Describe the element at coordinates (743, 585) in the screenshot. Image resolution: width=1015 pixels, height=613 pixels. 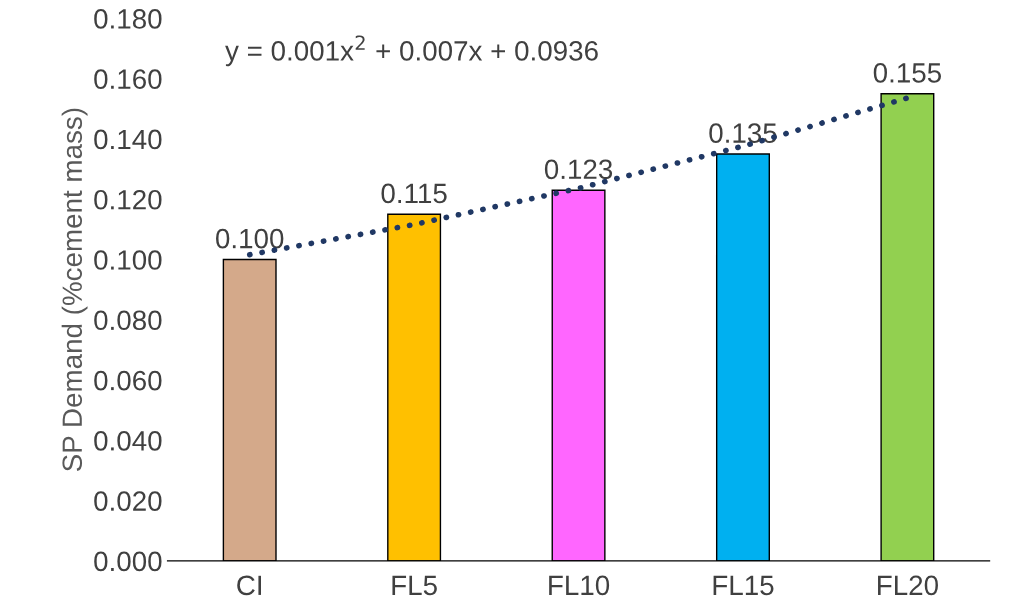
I see `x-tick-label: FL15` at that location.